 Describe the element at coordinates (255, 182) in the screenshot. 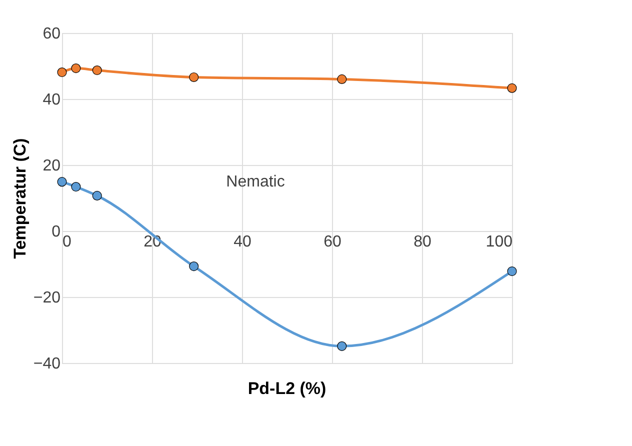

I see `annotation: Nematic` at that location.